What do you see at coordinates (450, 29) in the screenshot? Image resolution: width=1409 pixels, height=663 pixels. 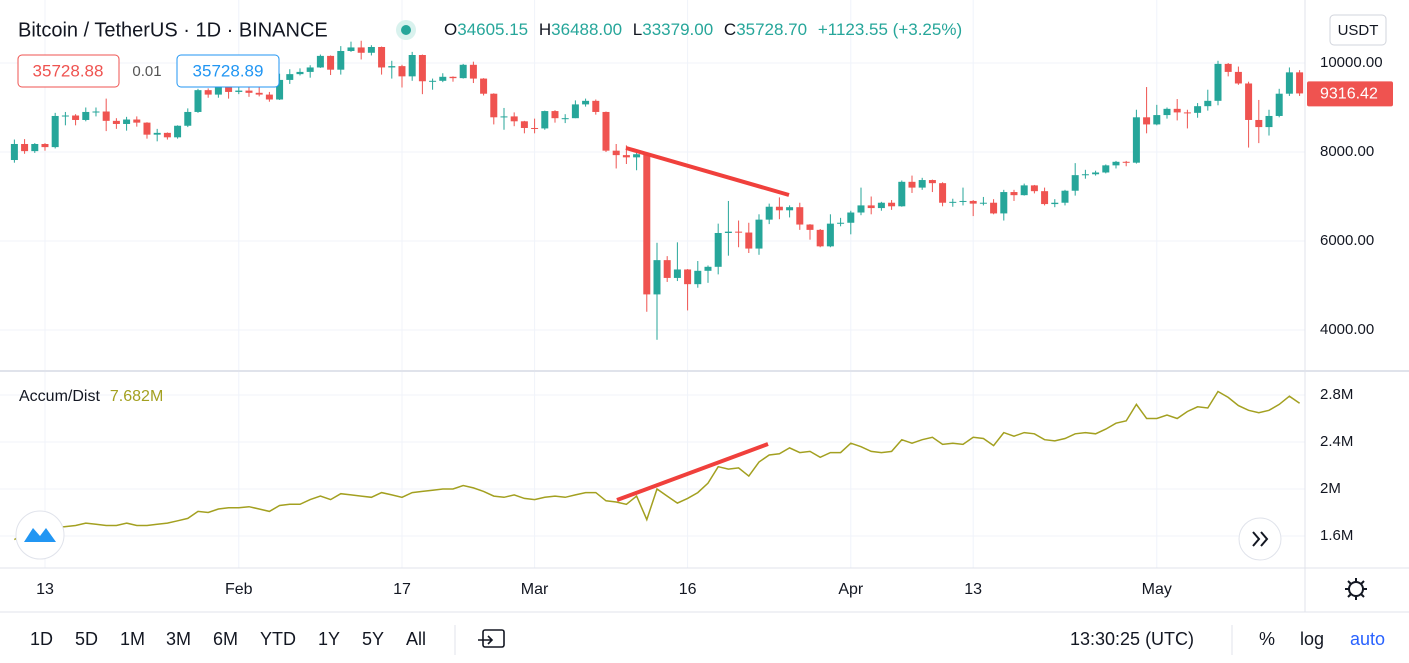 I see `legend-label: O` at bounding box center [450, 29].